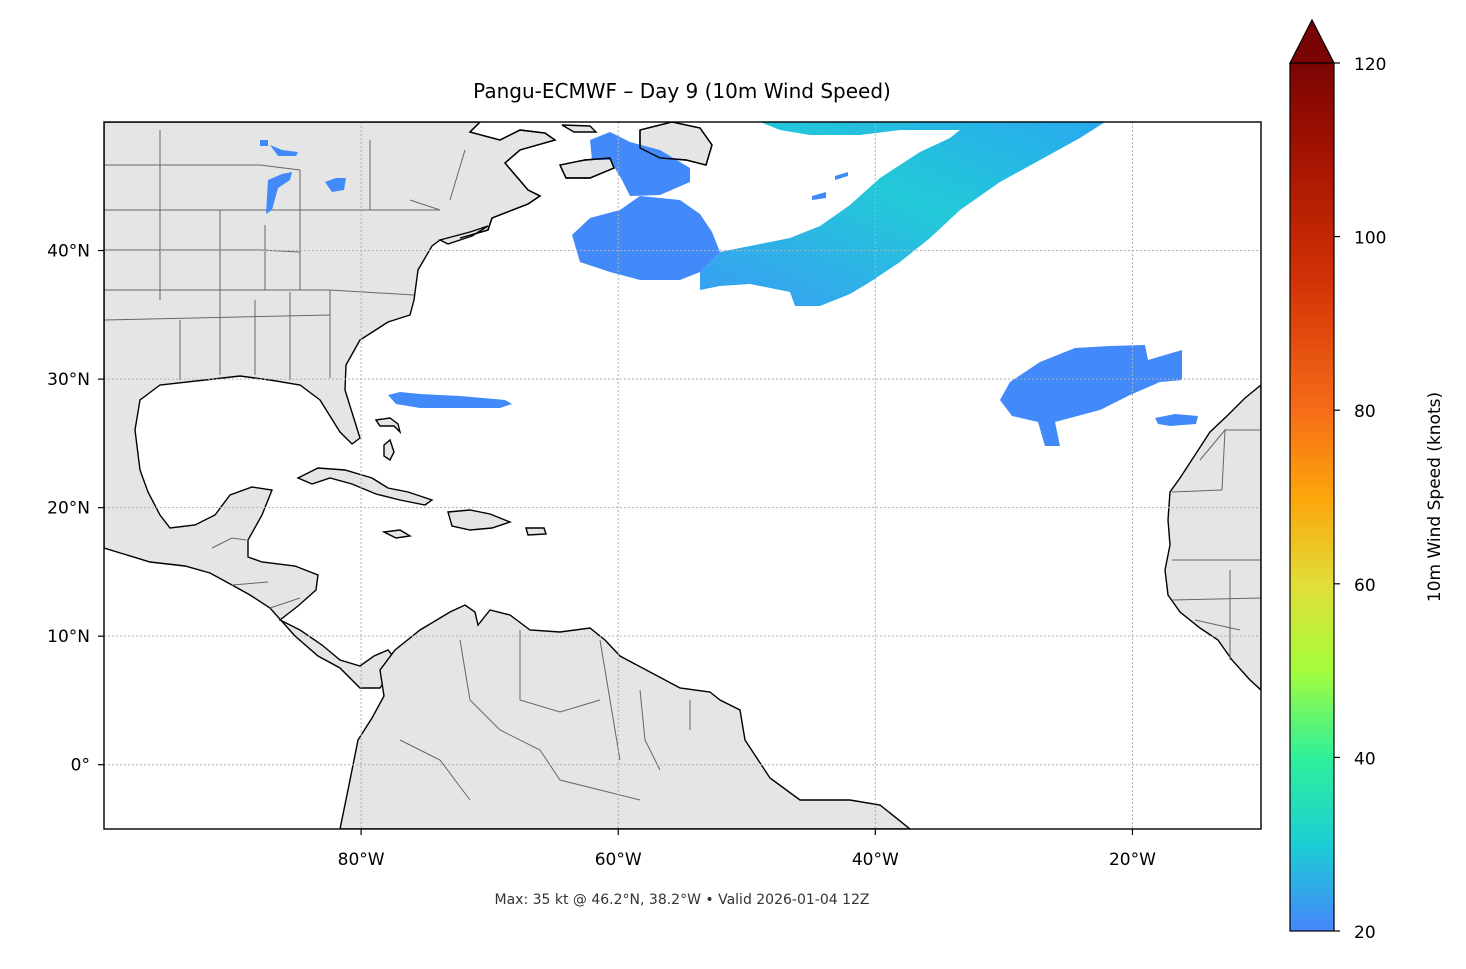 This screenshot has width=1466, height=969. What do you see at coordinates (80, 766) in the screenshot?
I see `y-tick-label: 0°` at bounding box center [80, 766].